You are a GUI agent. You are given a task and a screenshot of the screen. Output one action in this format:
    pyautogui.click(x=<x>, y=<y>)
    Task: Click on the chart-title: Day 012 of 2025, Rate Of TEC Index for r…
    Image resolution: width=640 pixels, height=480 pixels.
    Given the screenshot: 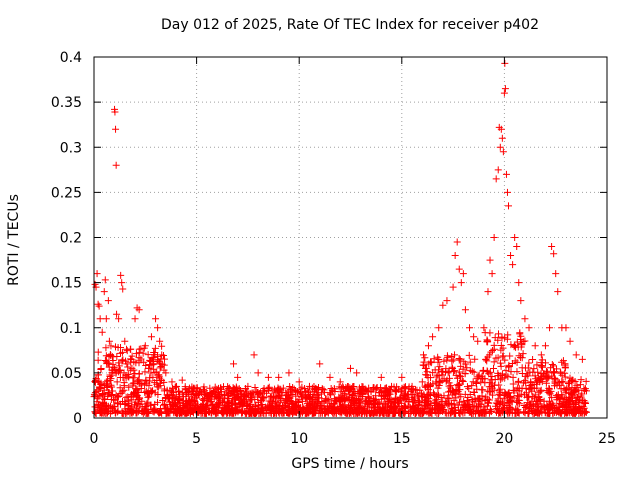 What is the action you would take?
    pyautogui.click(x=350, y=25)
    